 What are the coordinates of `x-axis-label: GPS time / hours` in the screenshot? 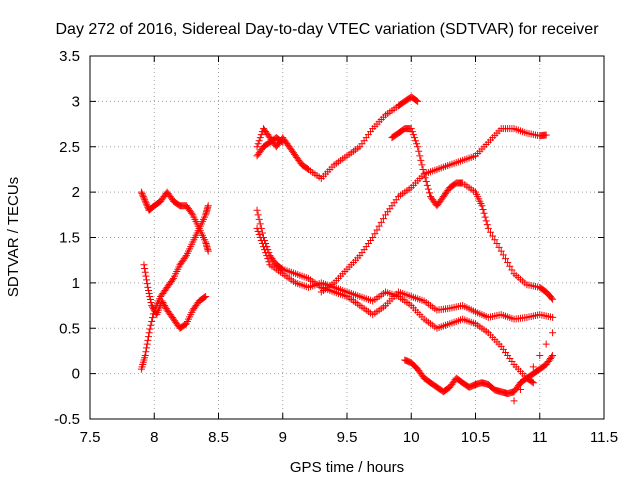 It's located at (347, 467).